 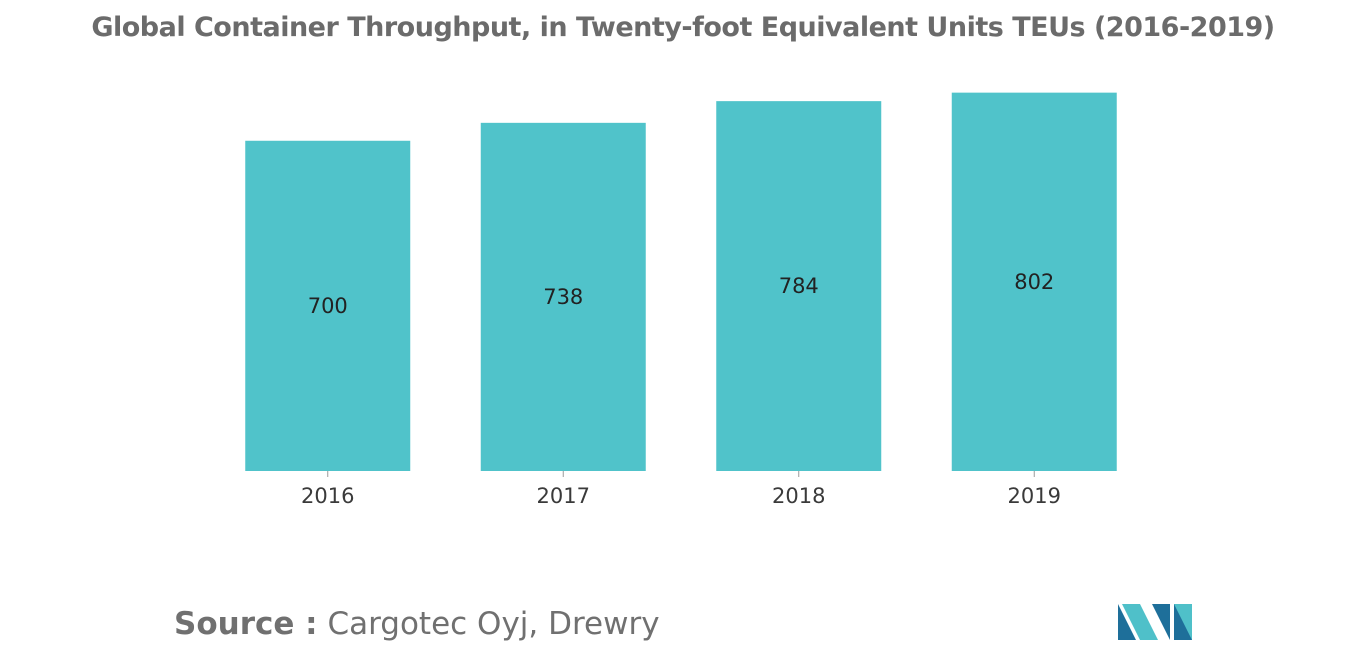 I want to click on value-label-2016: 700, so click(x=328, y=306).